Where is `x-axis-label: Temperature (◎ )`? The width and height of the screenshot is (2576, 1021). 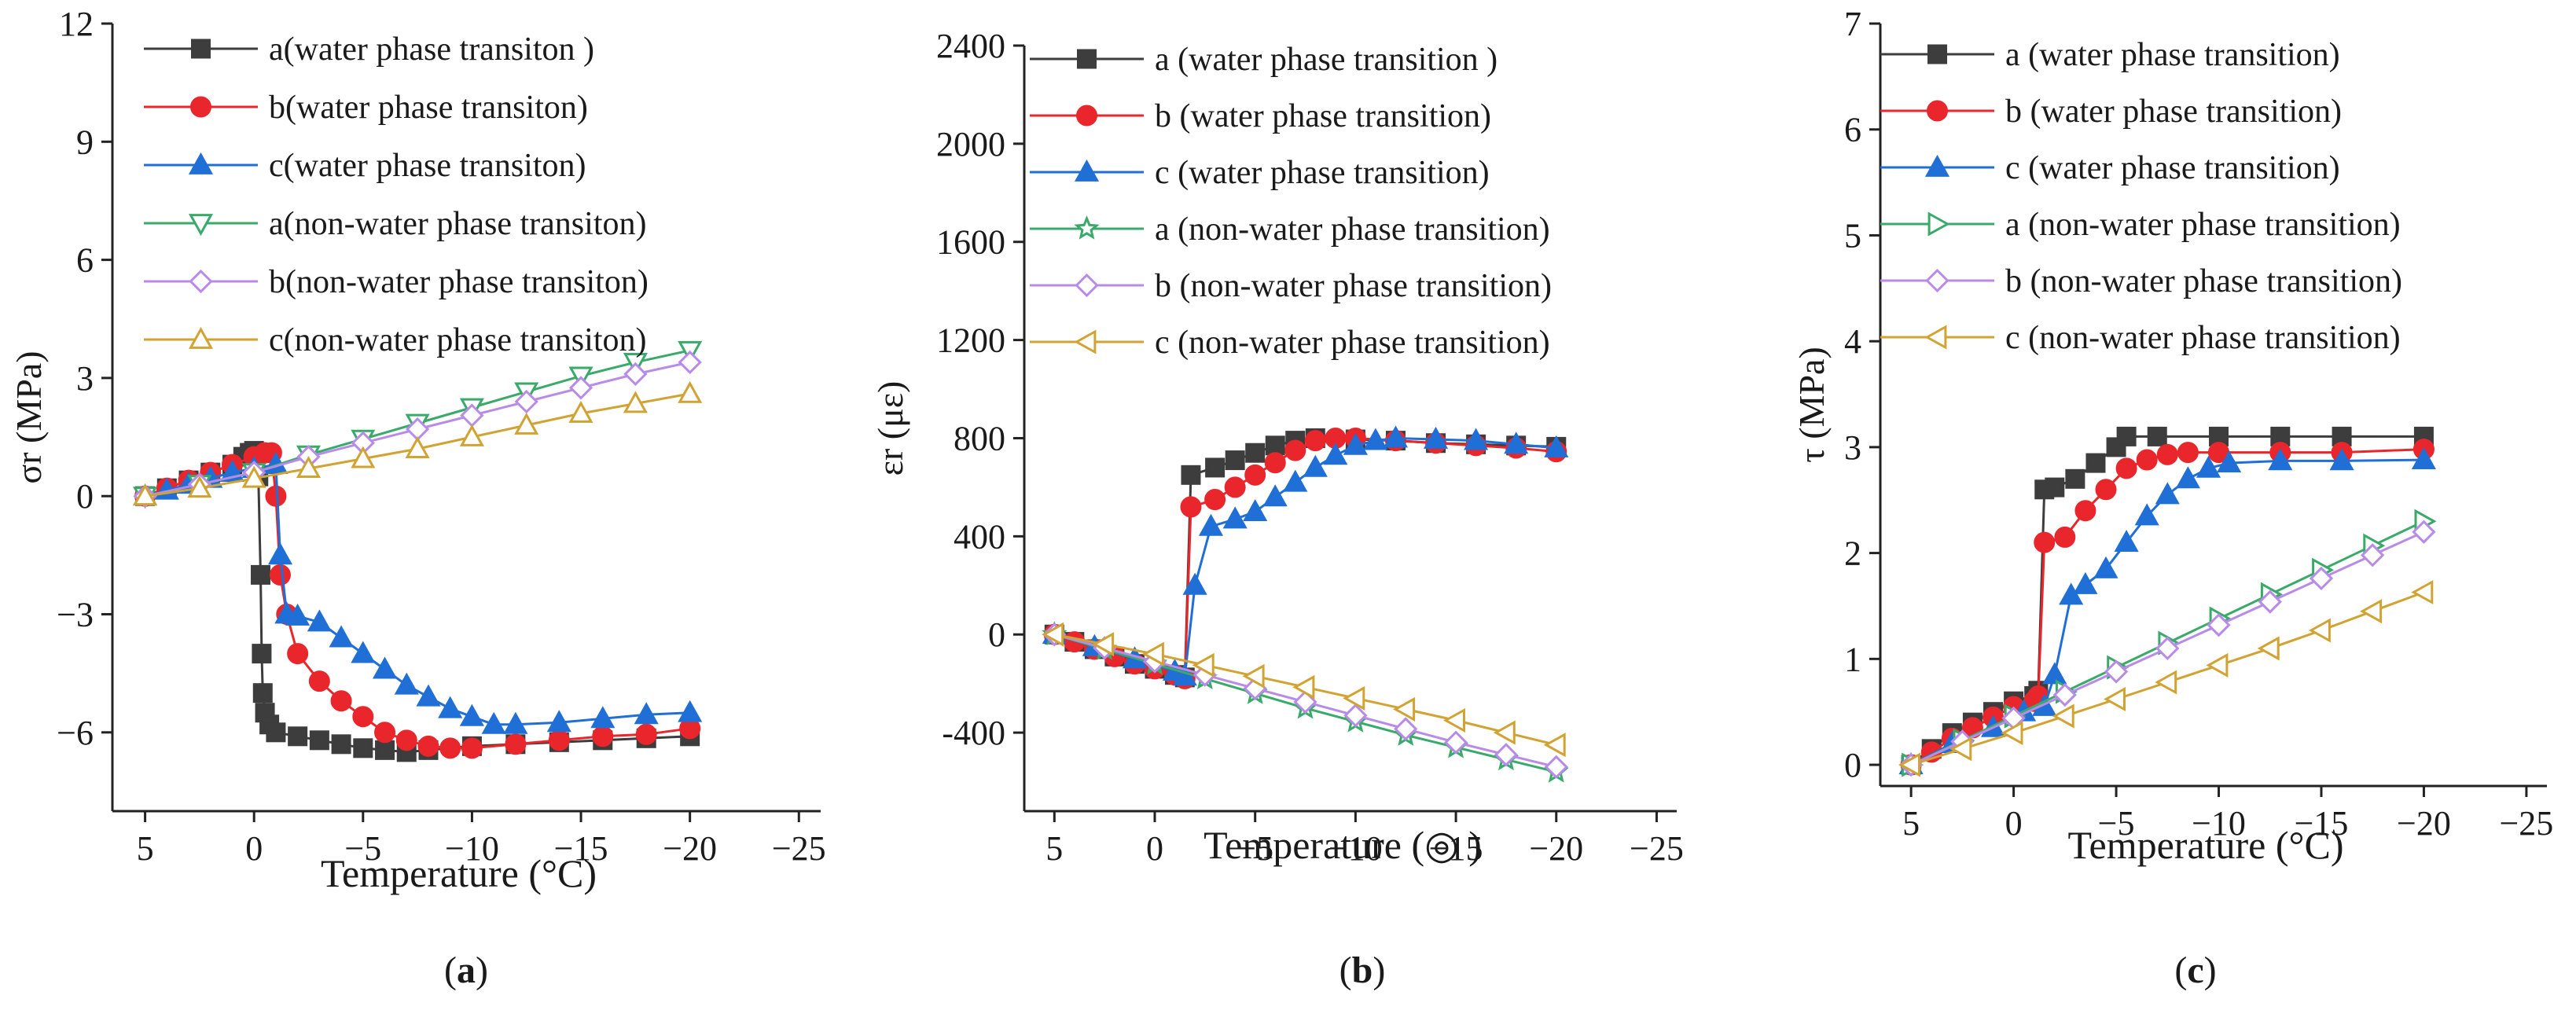 x-axis-label: Temperature (◎ ) is located at coordinates (1342, 845).